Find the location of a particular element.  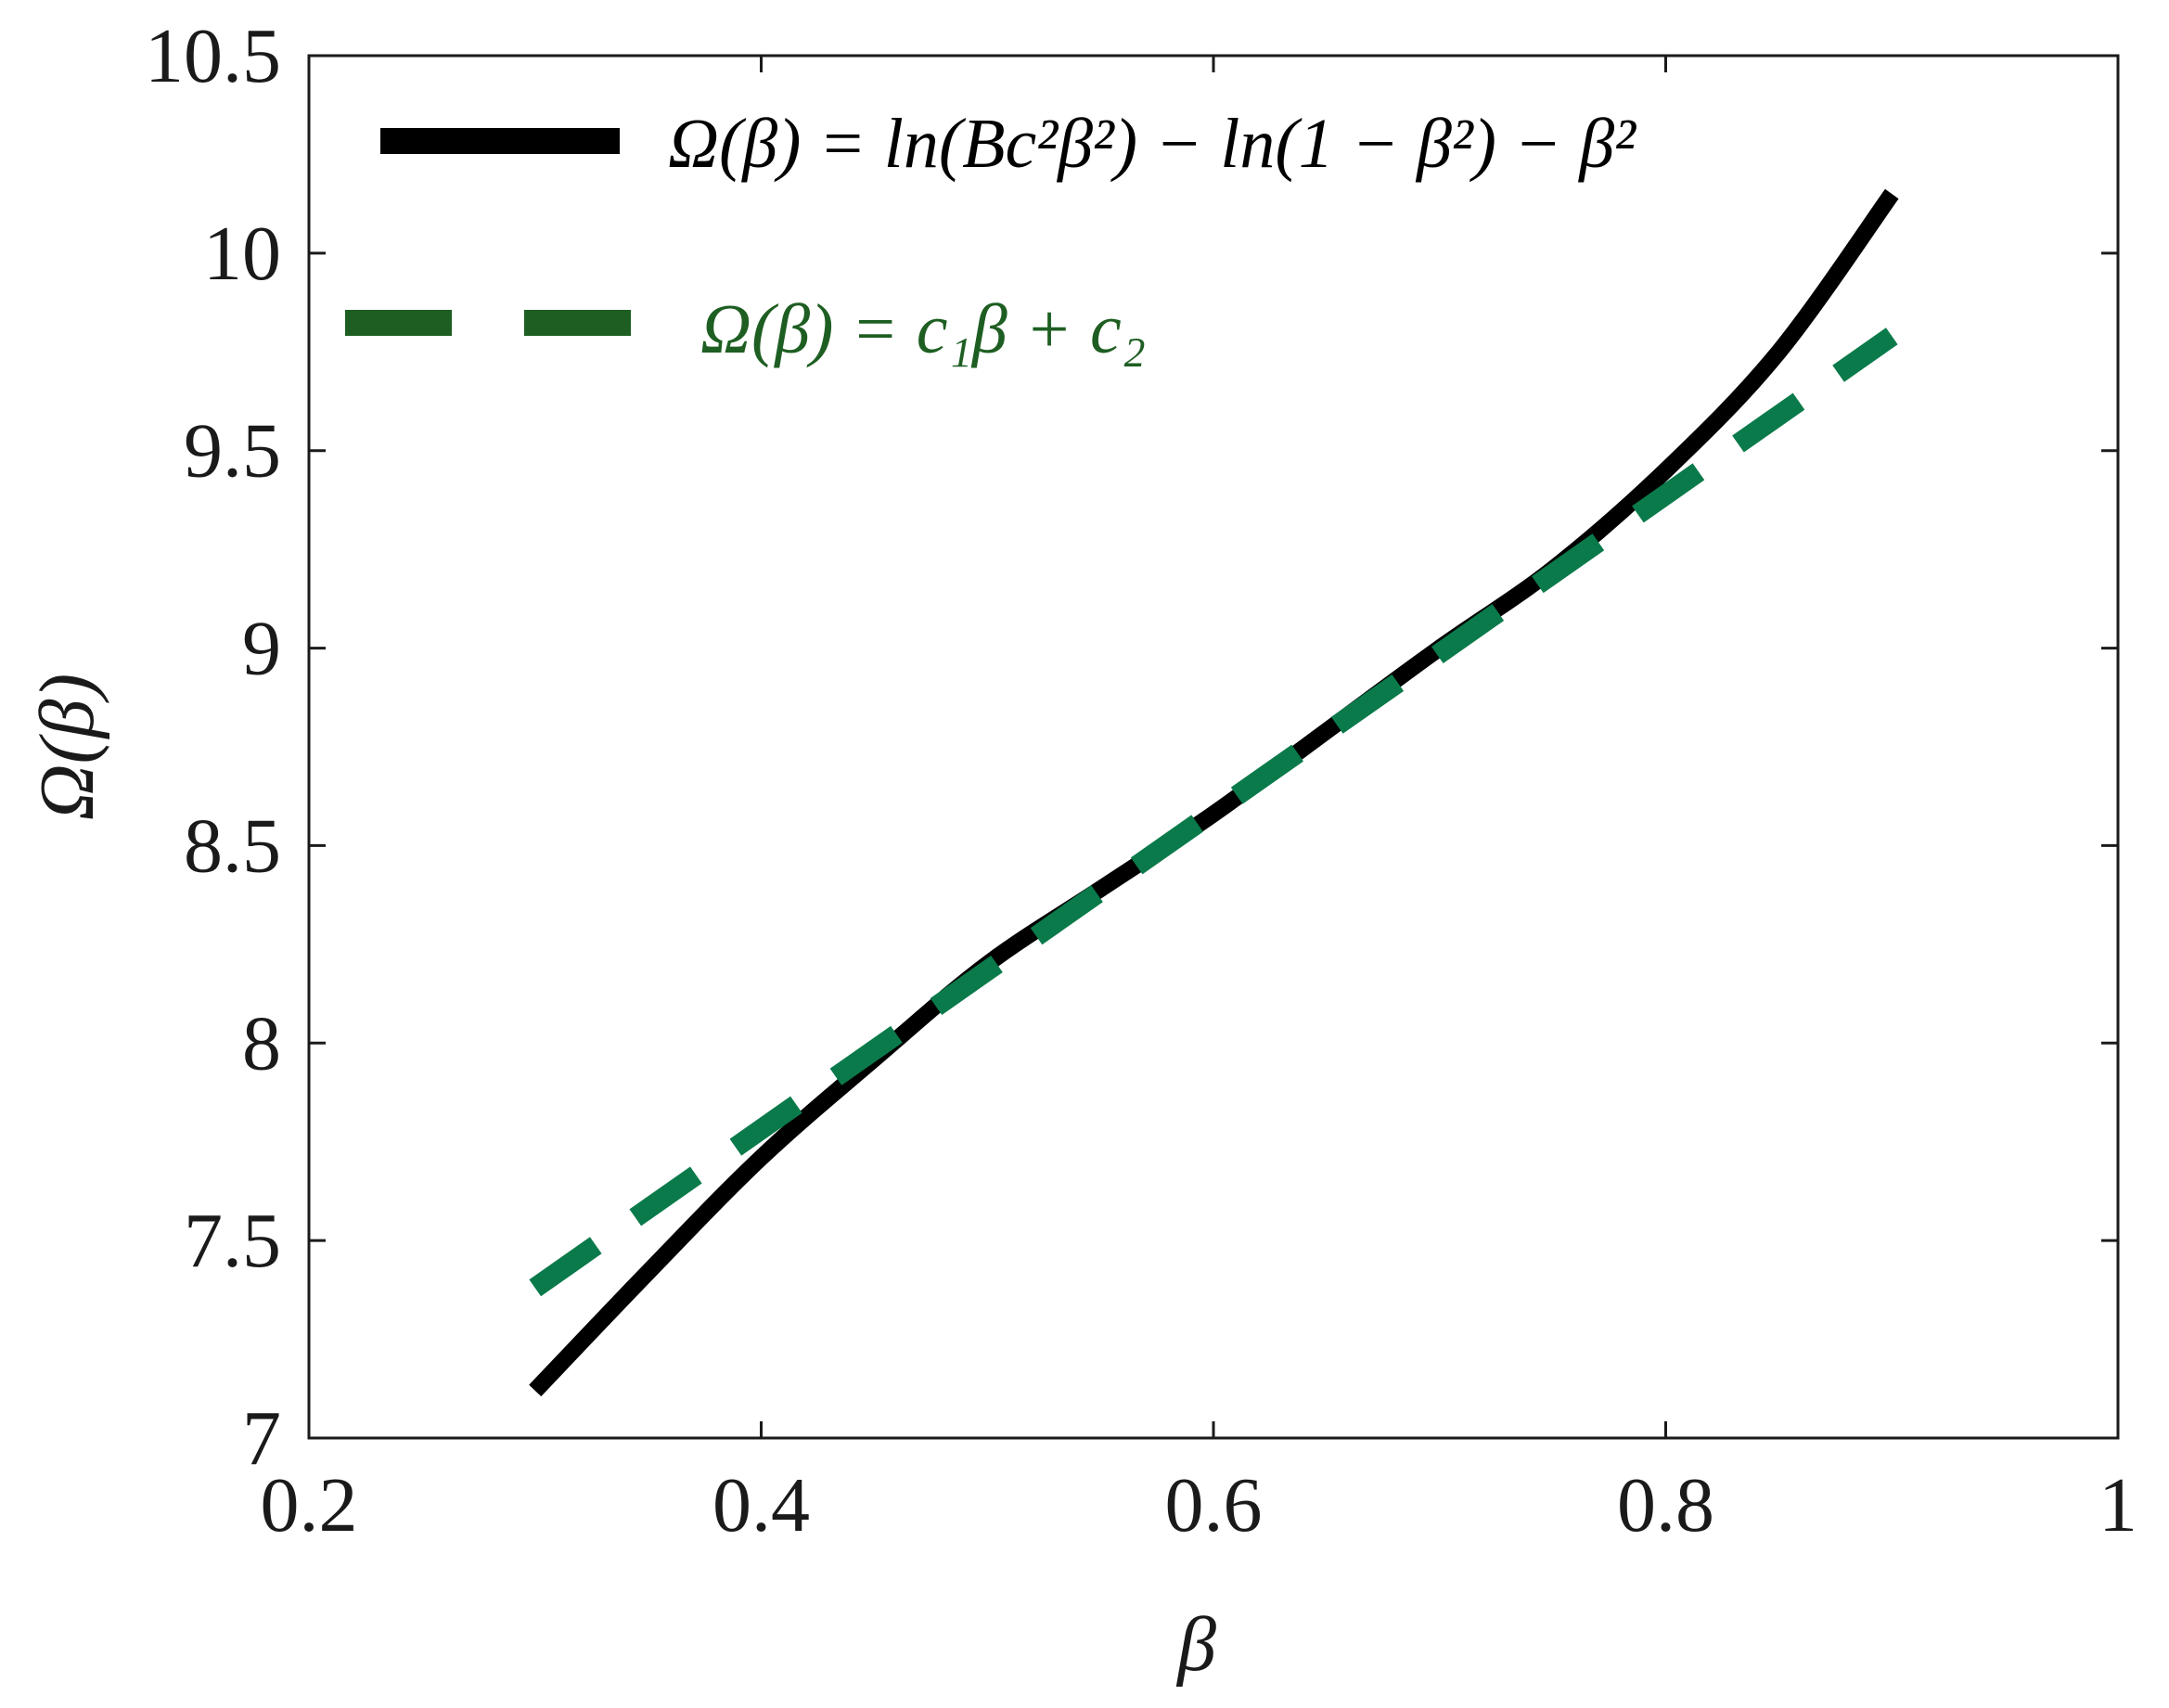

y-axis-title: Ω(β) is located at coordinates (67, 747).